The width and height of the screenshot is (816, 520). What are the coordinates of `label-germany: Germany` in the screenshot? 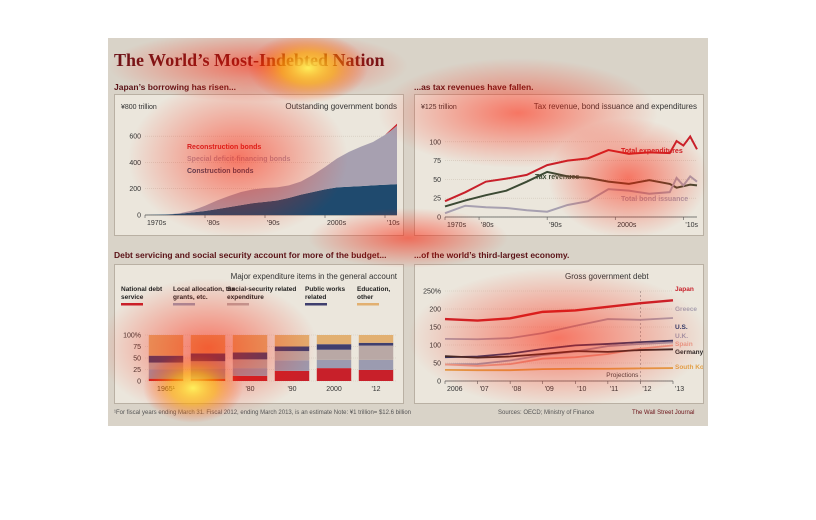 It's located at (689, 352).